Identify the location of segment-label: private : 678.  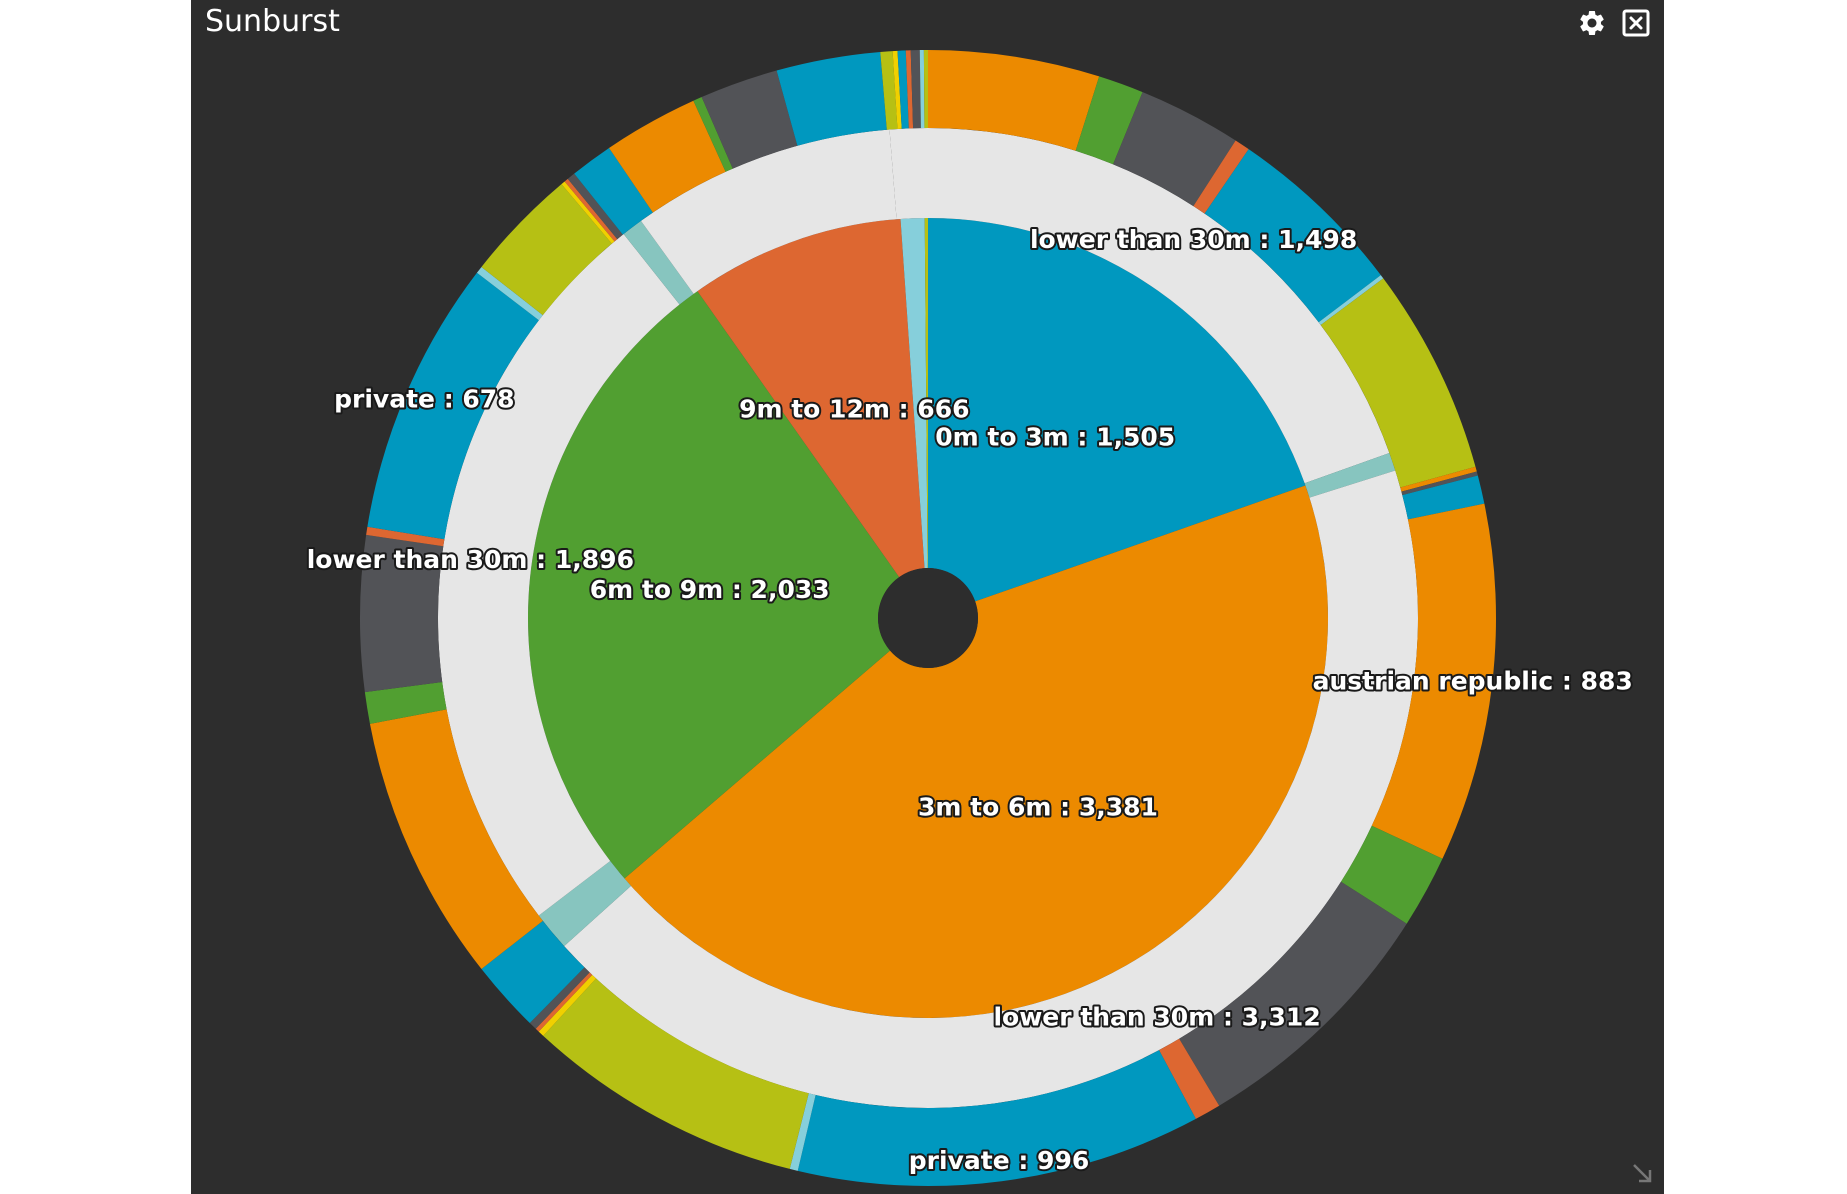
(424, 399).